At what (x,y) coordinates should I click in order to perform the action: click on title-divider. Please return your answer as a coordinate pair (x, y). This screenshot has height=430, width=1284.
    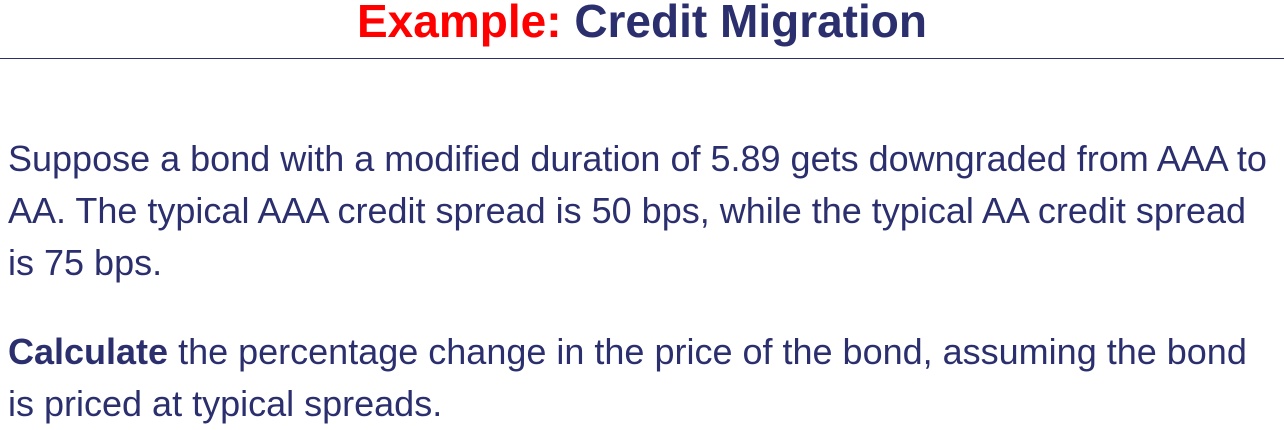
    Looking at the image, I should click on (642, 58).